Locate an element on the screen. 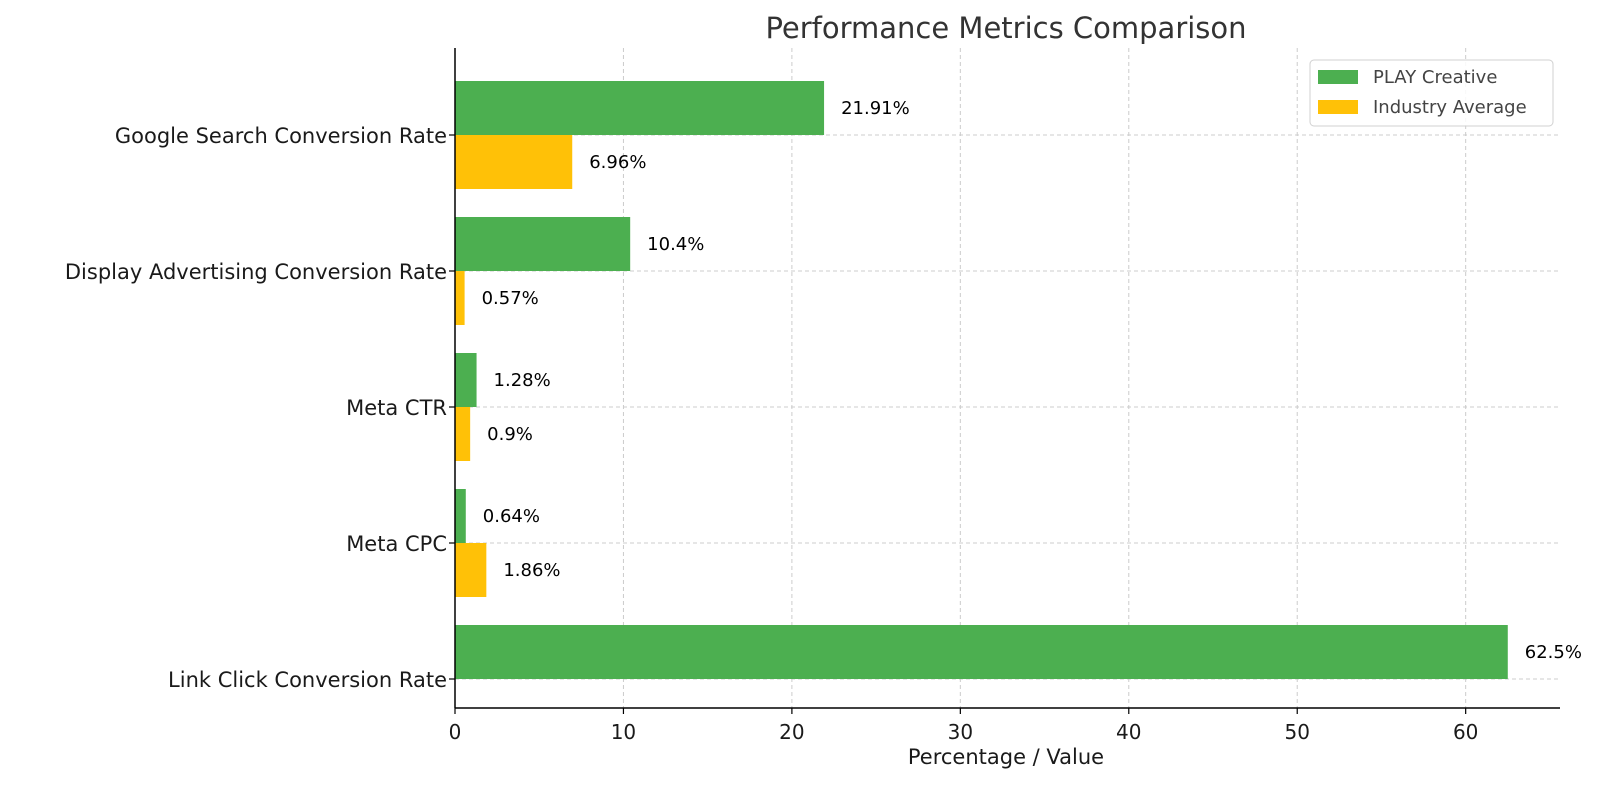 This screenshot has height=789, width=1600. chart-title: Performance Metrics Comparison is located at coordinates (1005, 28).